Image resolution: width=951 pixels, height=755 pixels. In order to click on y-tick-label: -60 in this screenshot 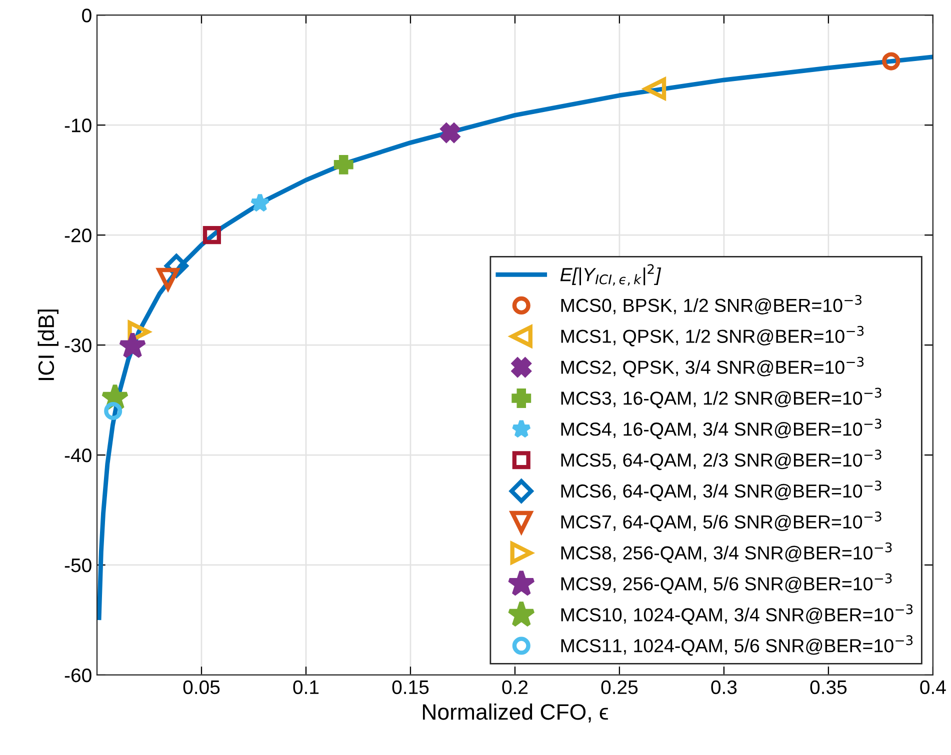, I will do `click(78, 675)`.